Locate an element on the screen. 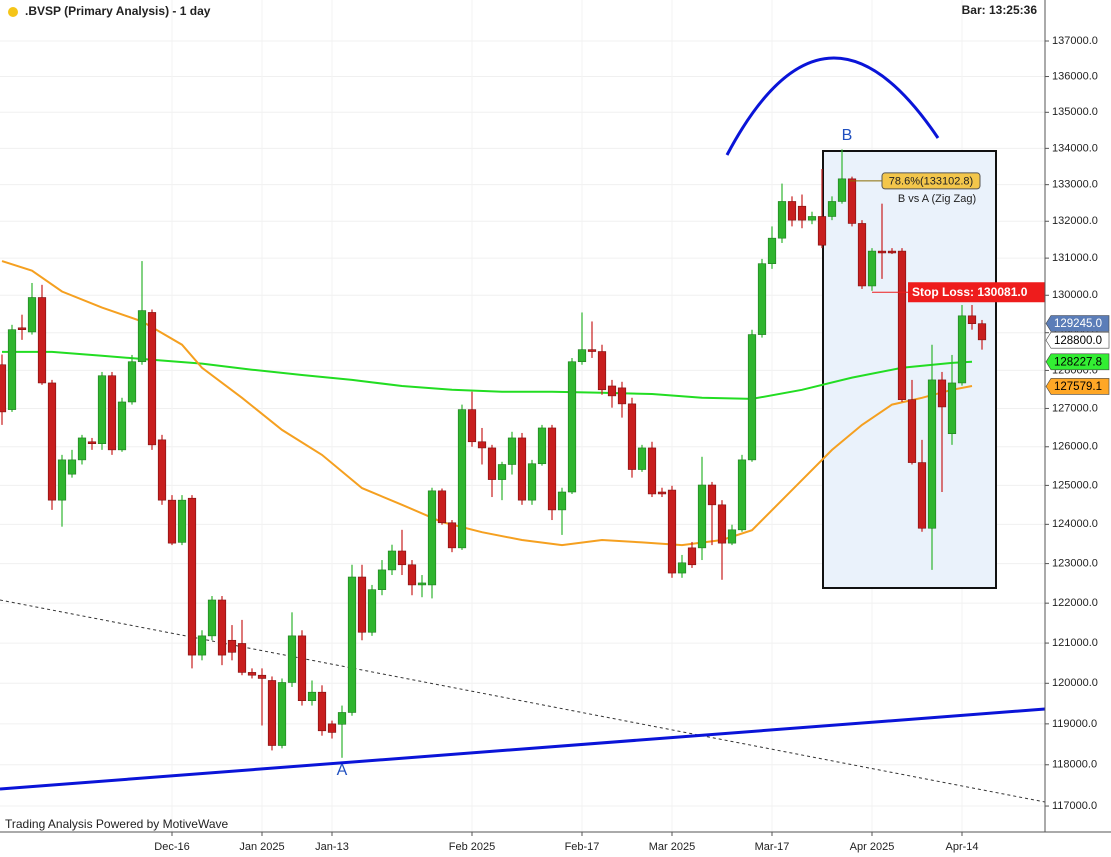 The width and height of the screenshot is (1111, 857). y-tick-label: 120000.0 is located at coordinates (1075, 683).